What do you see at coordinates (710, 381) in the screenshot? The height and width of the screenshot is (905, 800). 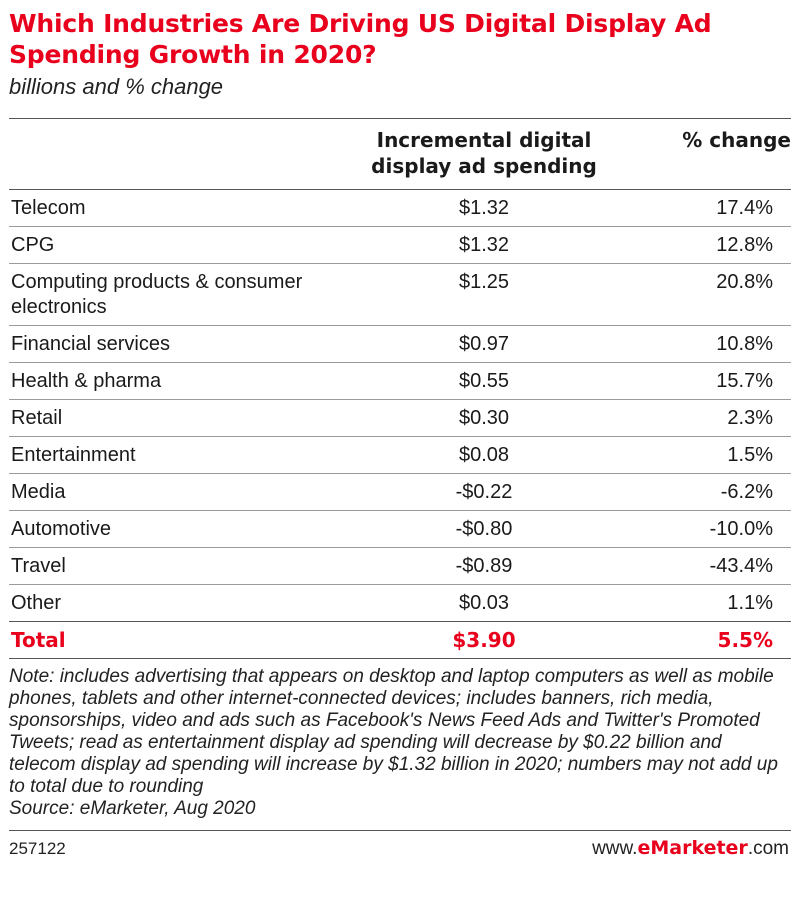 I see `cell-change: 15.7%` at bounding box center [710, 381].